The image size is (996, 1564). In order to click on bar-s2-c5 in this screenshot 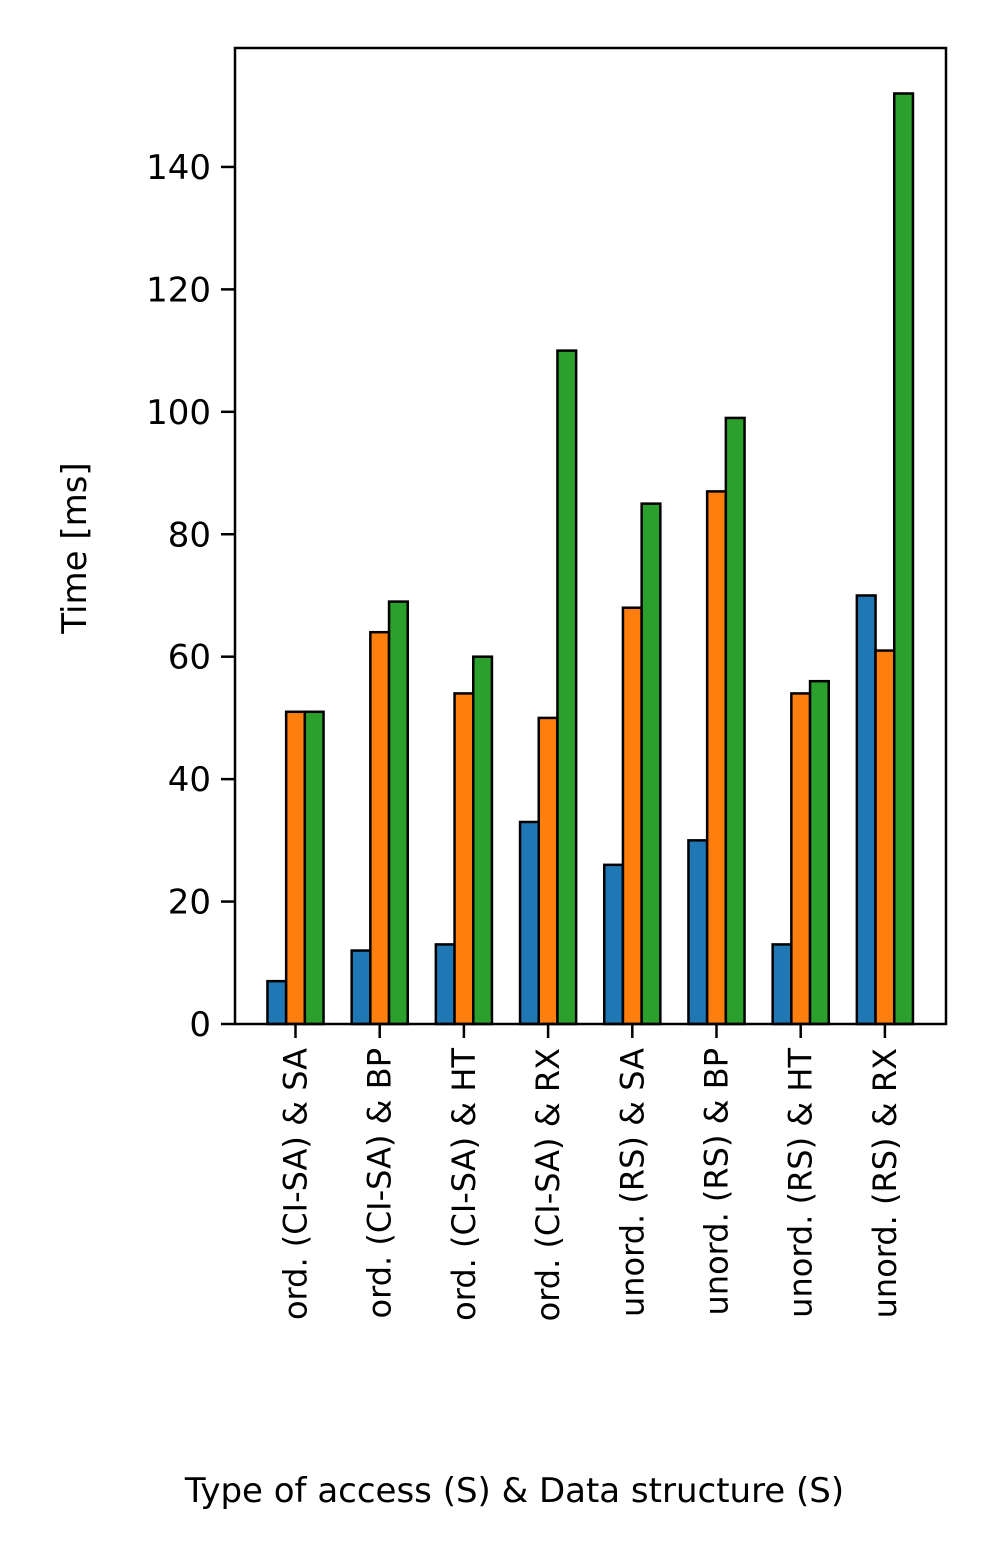, I will do `click(735, 721)`.